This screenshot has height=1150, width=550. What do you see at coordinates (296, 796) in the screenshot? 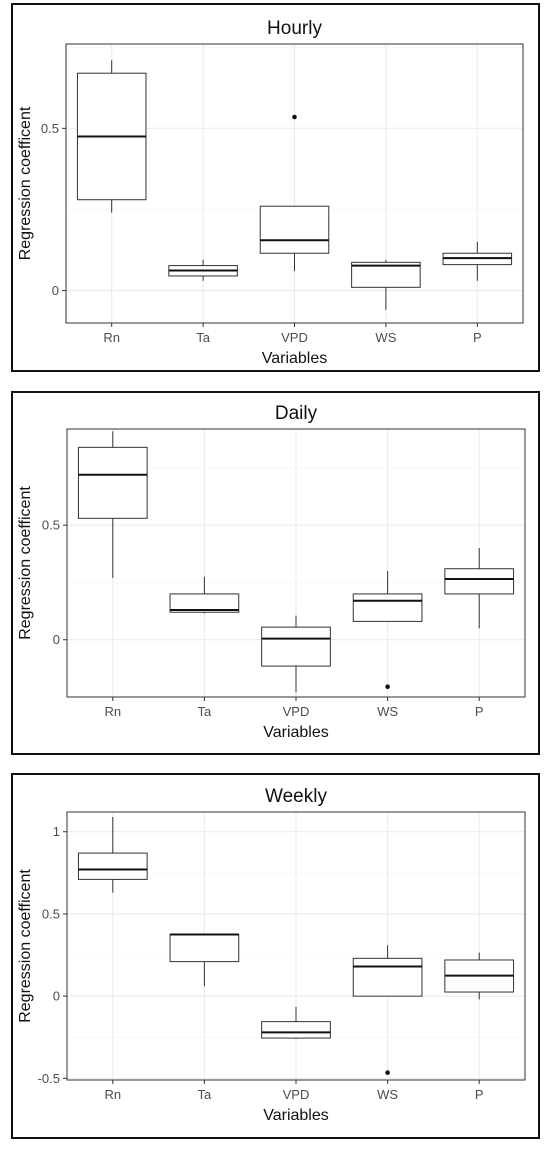
I see `chart-title: Weekly` at bounding box center [296, 796].